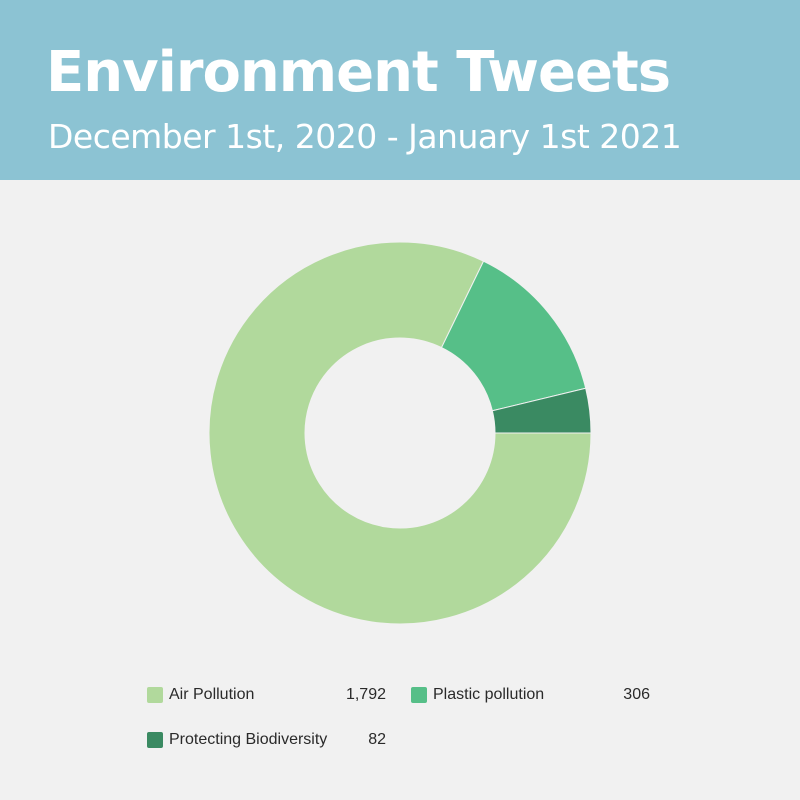 The image size is (800, 800). What do you see at coordinates (358, 72) in the screenshot?
I see `page-title: Environment Tweets` at bounding box center [358, 72].